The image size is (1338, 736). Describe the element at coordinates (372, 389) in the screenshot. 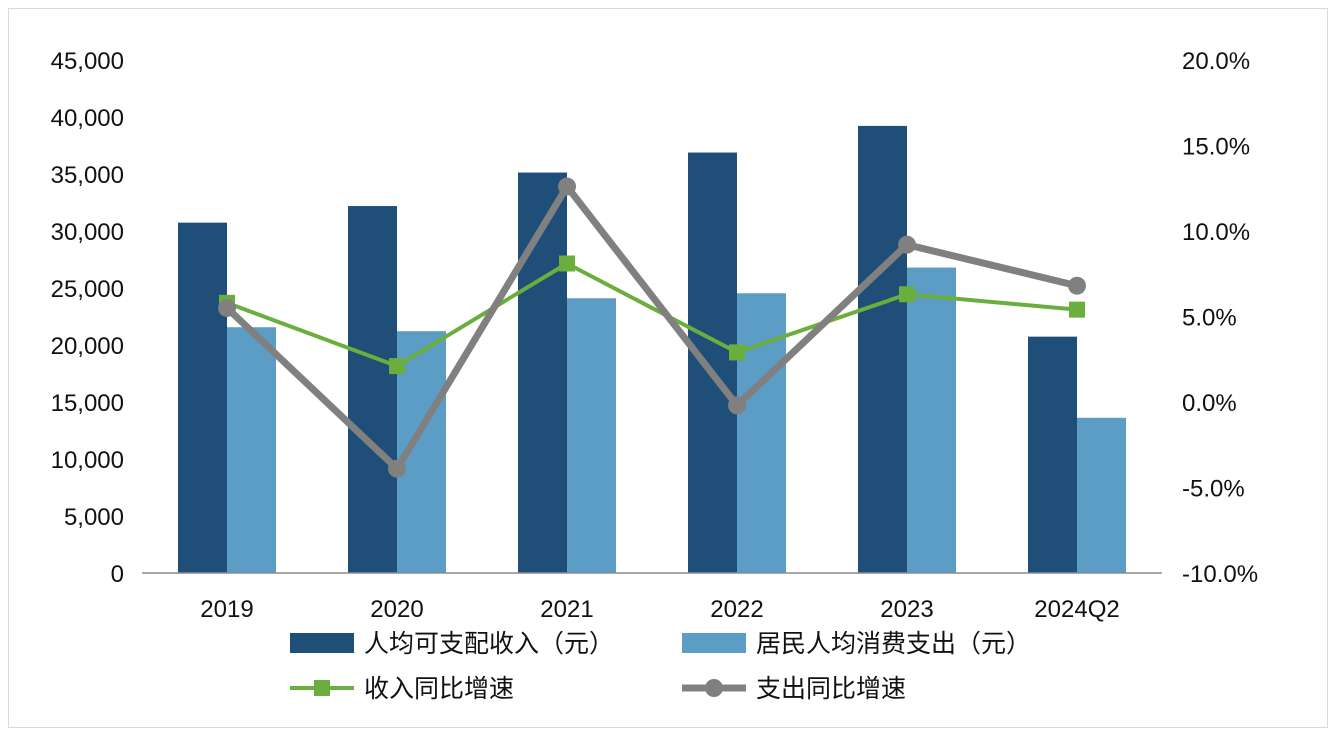

I see `bar-income-2020` at that location.